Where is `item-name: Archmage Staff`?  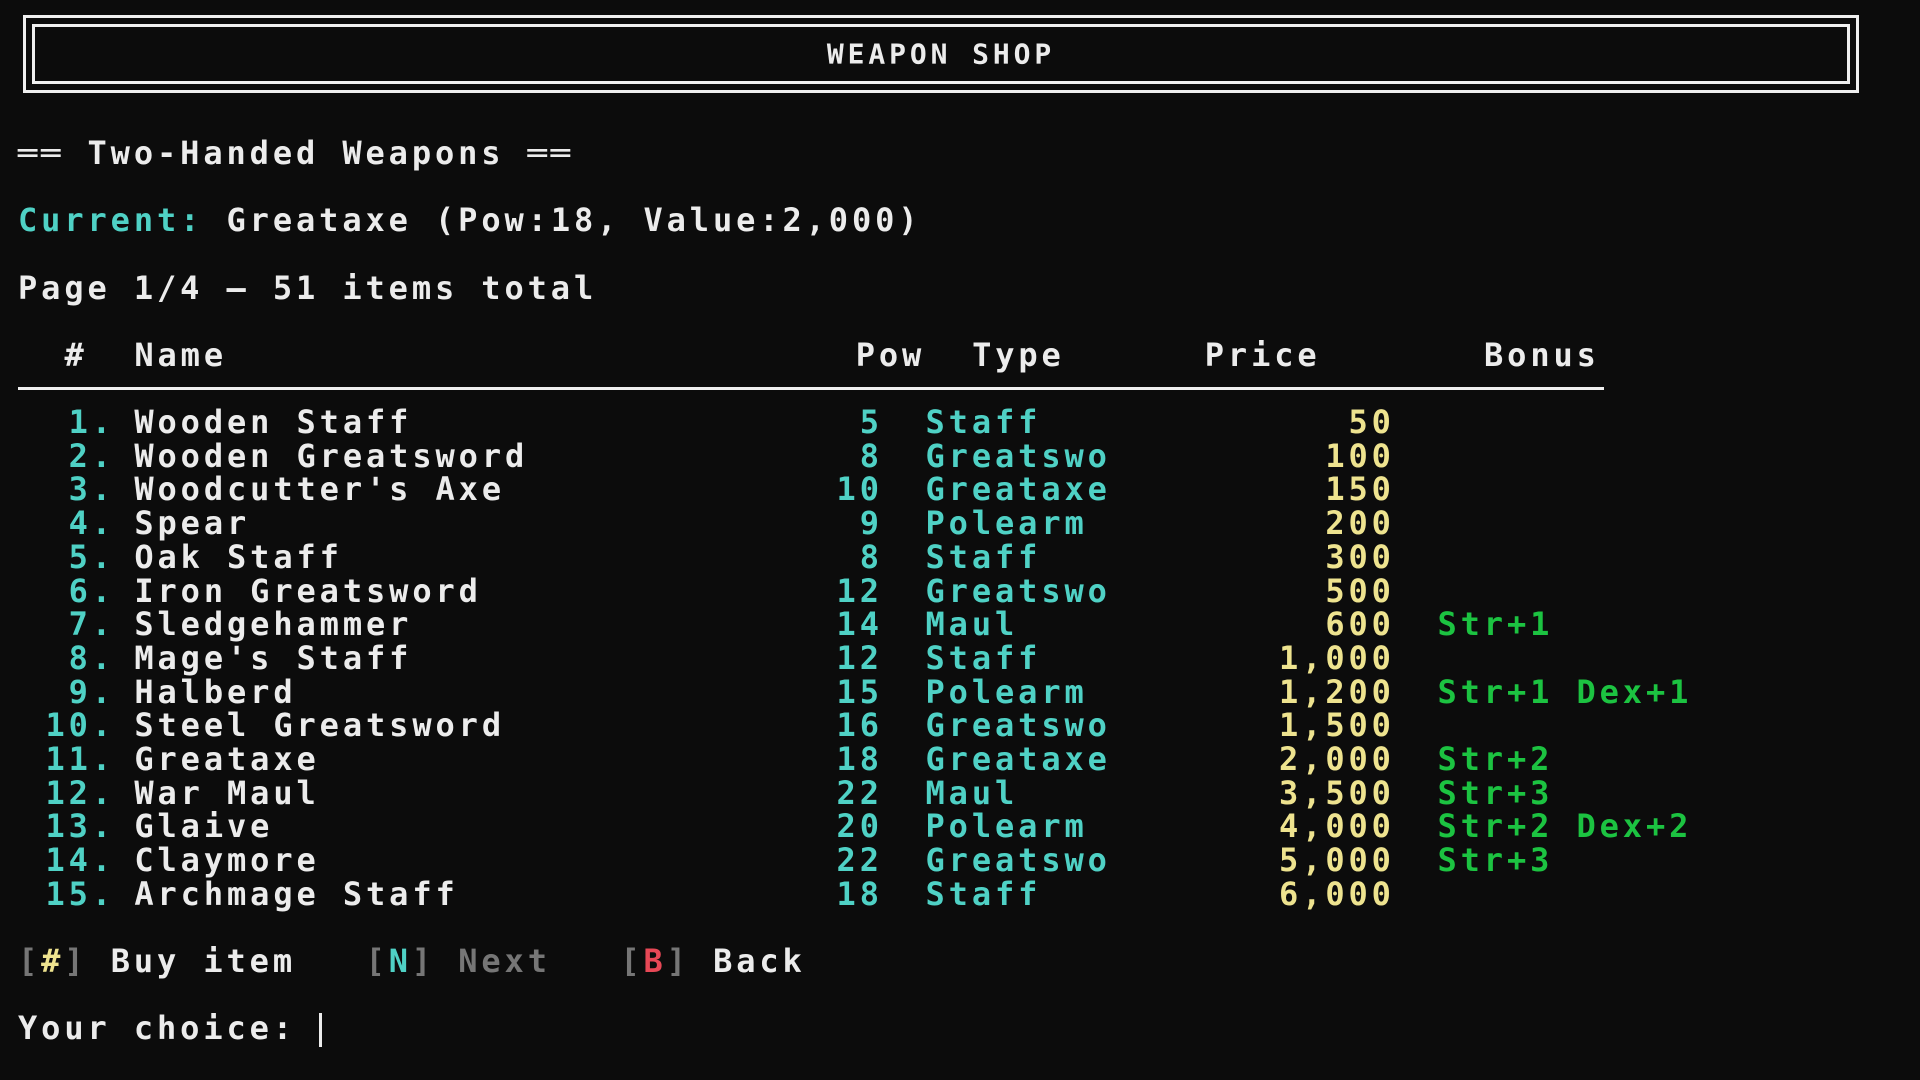
item-name: Archmage Staff is located at coordinates (296, 893).